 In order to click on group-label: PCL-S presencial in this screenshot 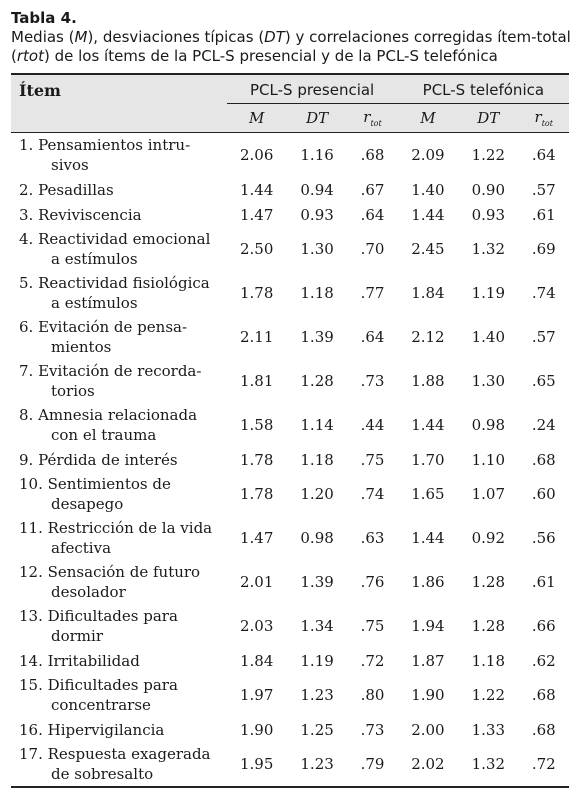, I will do `click(312, 90)`.